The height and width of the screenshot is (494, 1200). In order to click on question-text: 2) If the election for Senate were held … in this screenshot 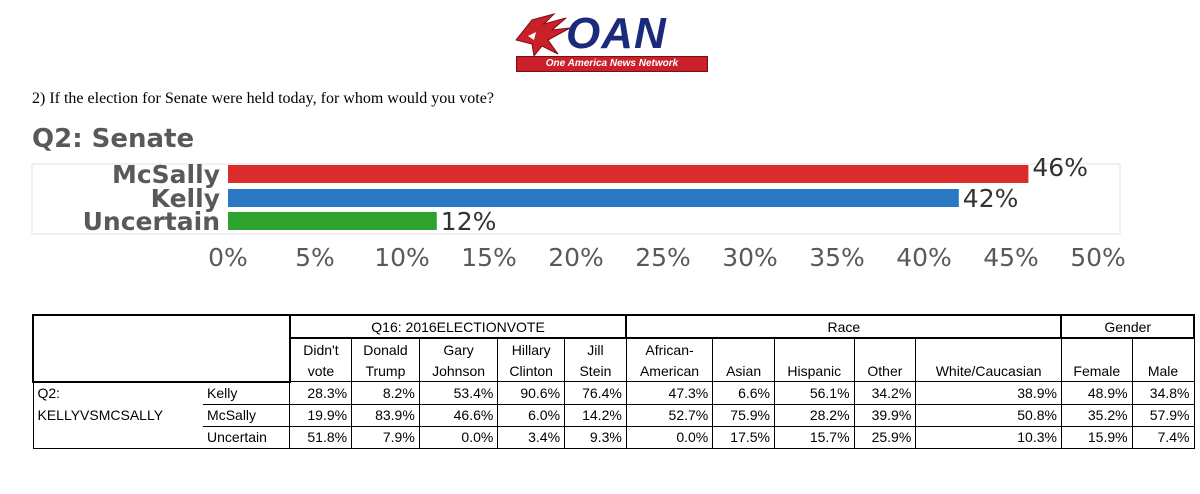, I will do `click(263, 98)`.